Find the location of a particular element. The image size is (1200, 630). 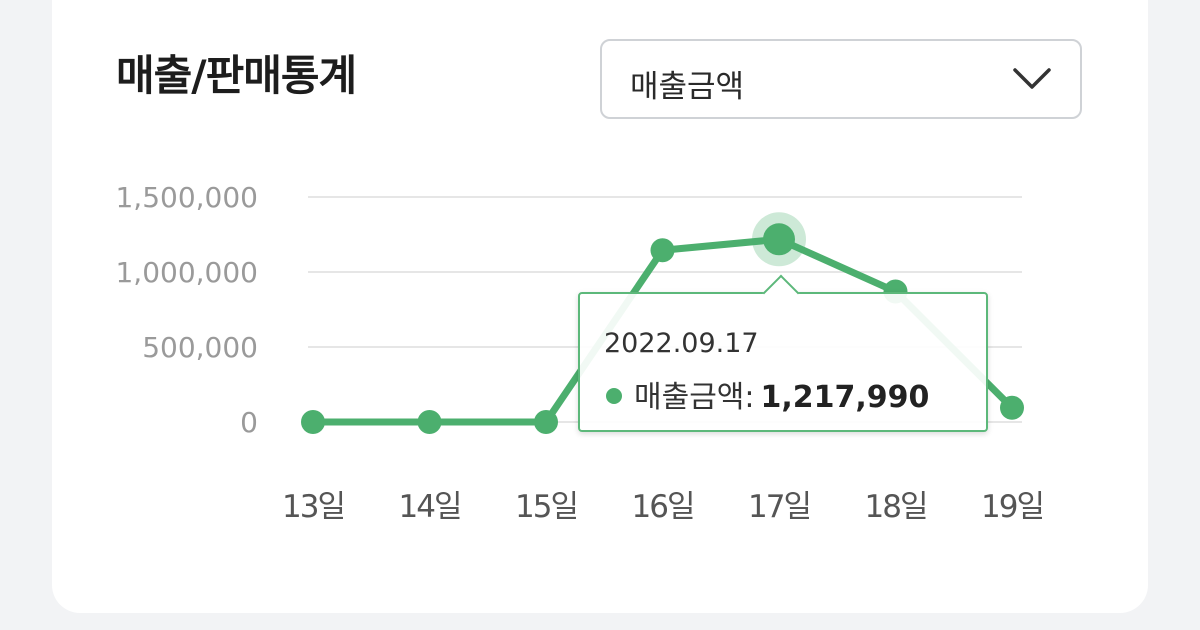

x-tick-label: 18일 is located at coordinates (896, 507).